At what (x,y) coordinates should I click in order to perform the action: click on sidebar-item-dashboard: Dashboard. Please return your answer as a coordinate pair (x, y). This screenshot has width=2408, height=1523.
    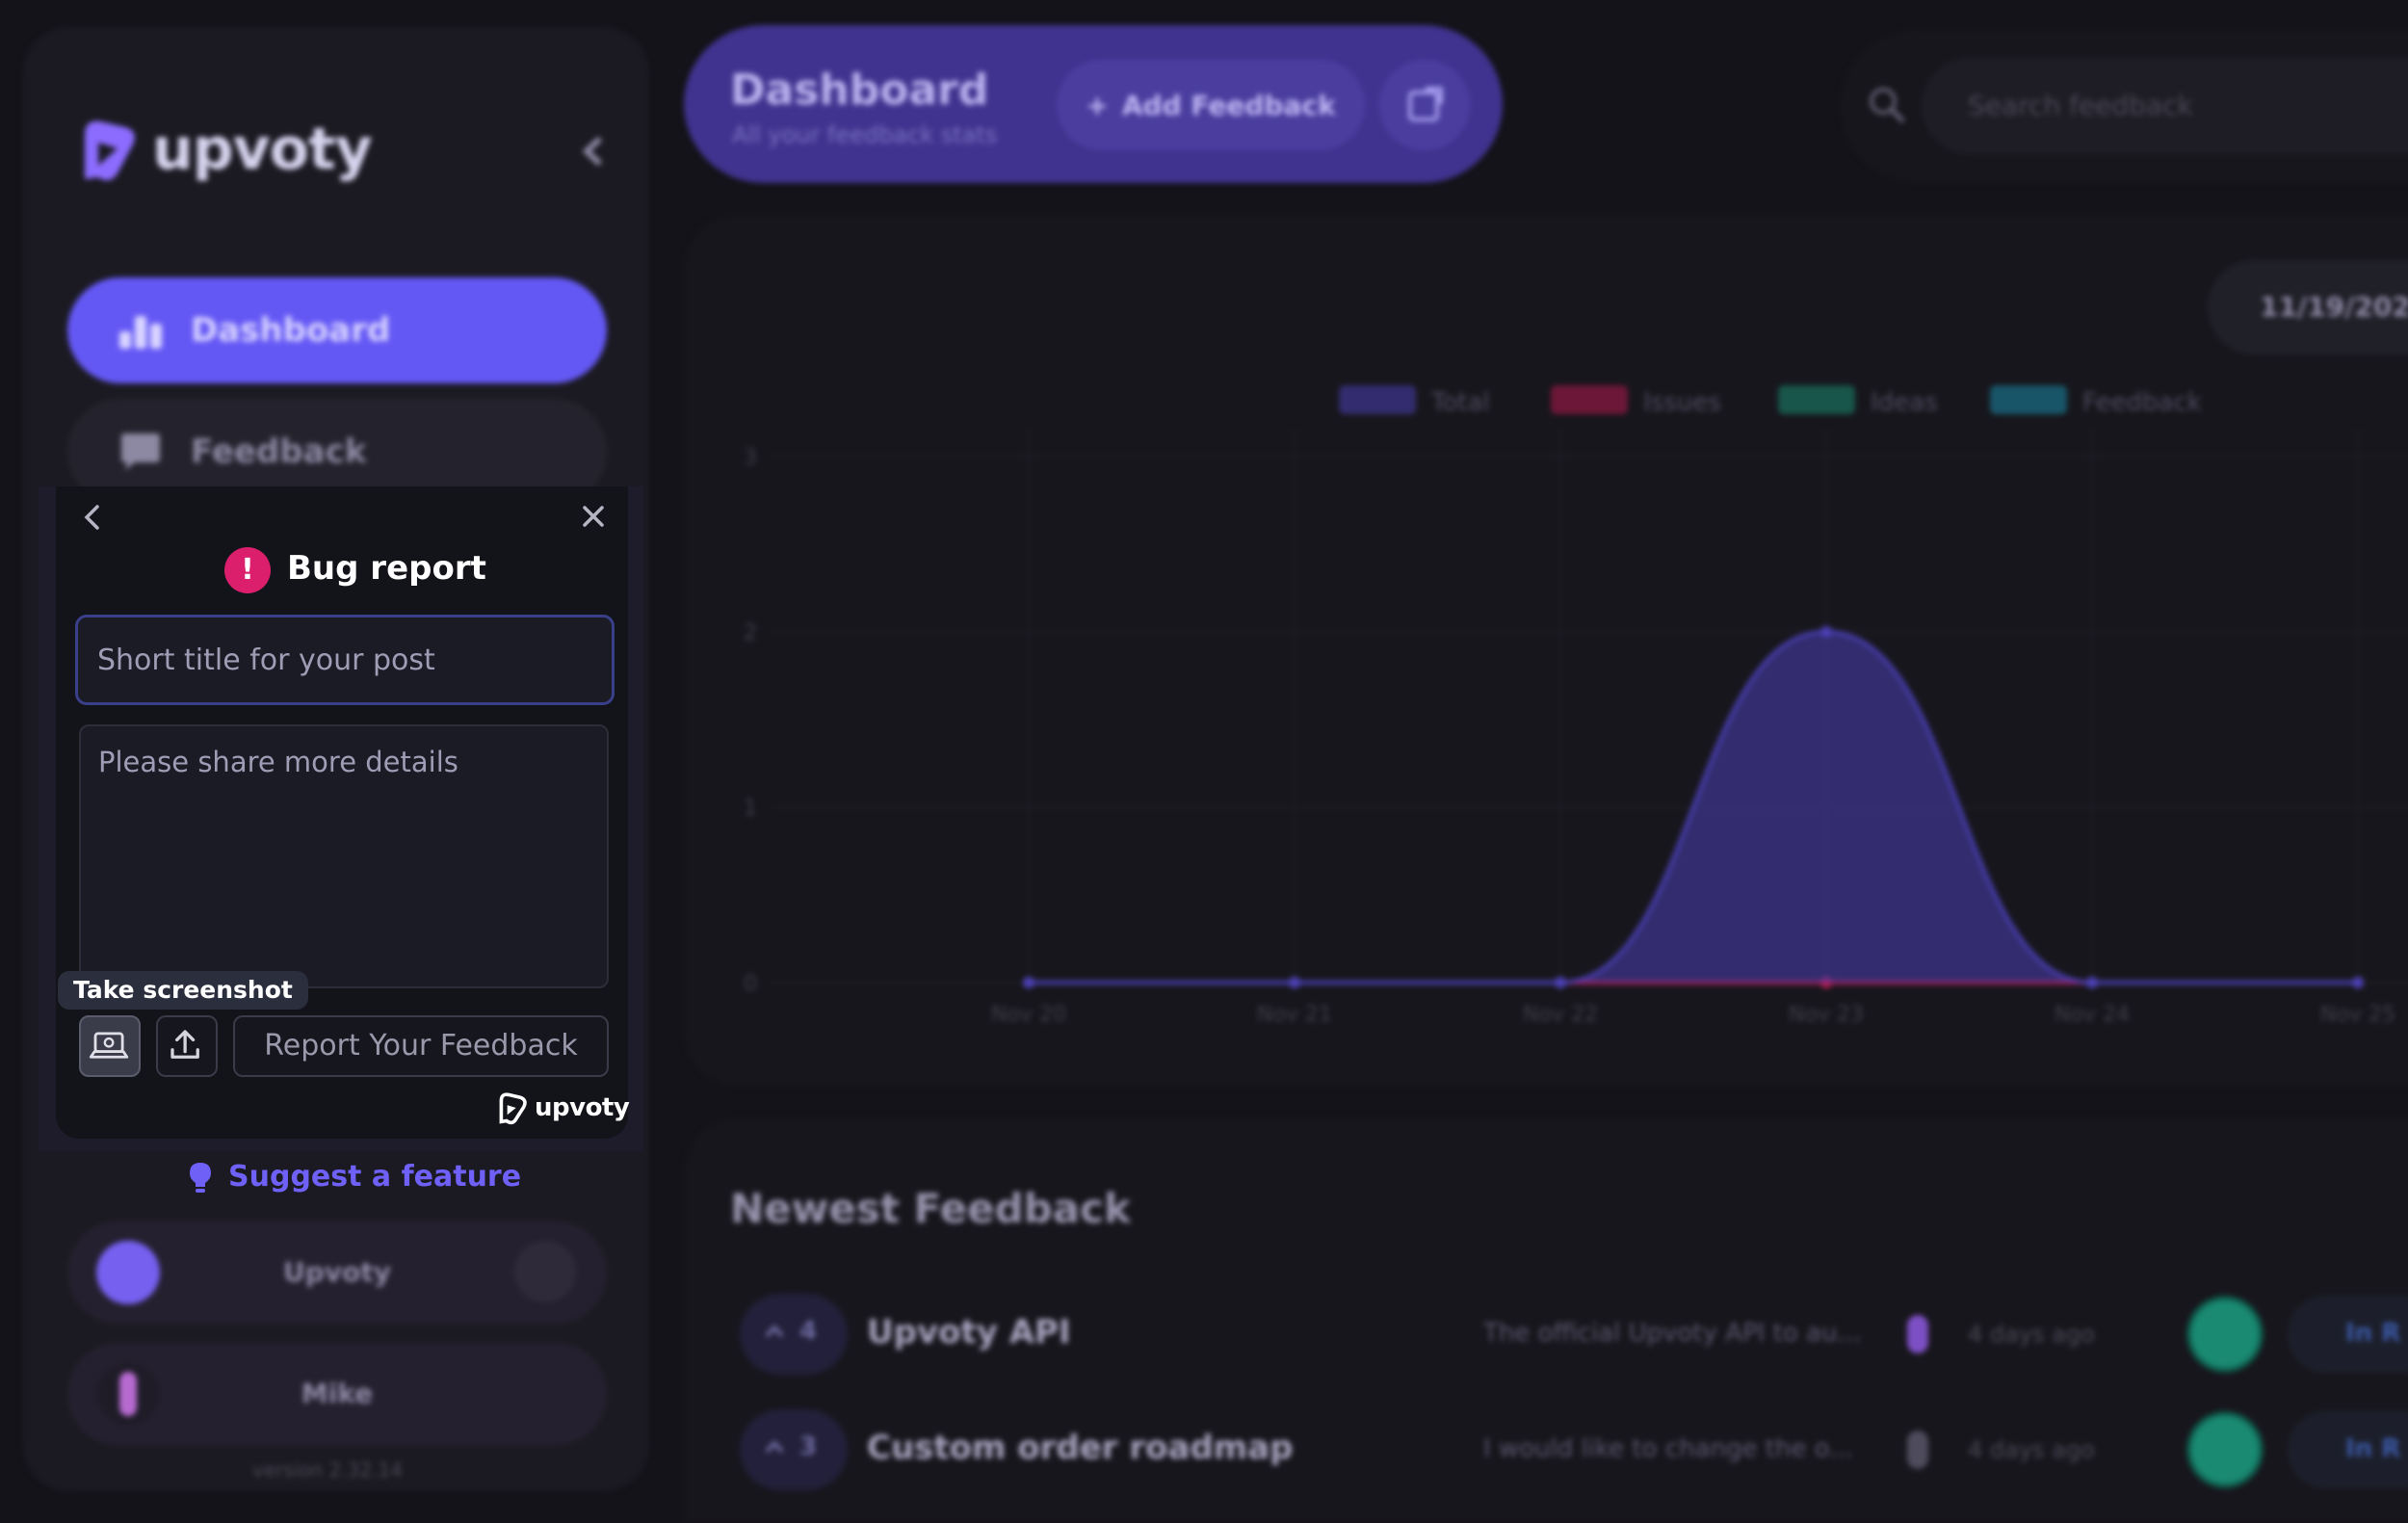
    Looking at the image, I should click on (337, 330).